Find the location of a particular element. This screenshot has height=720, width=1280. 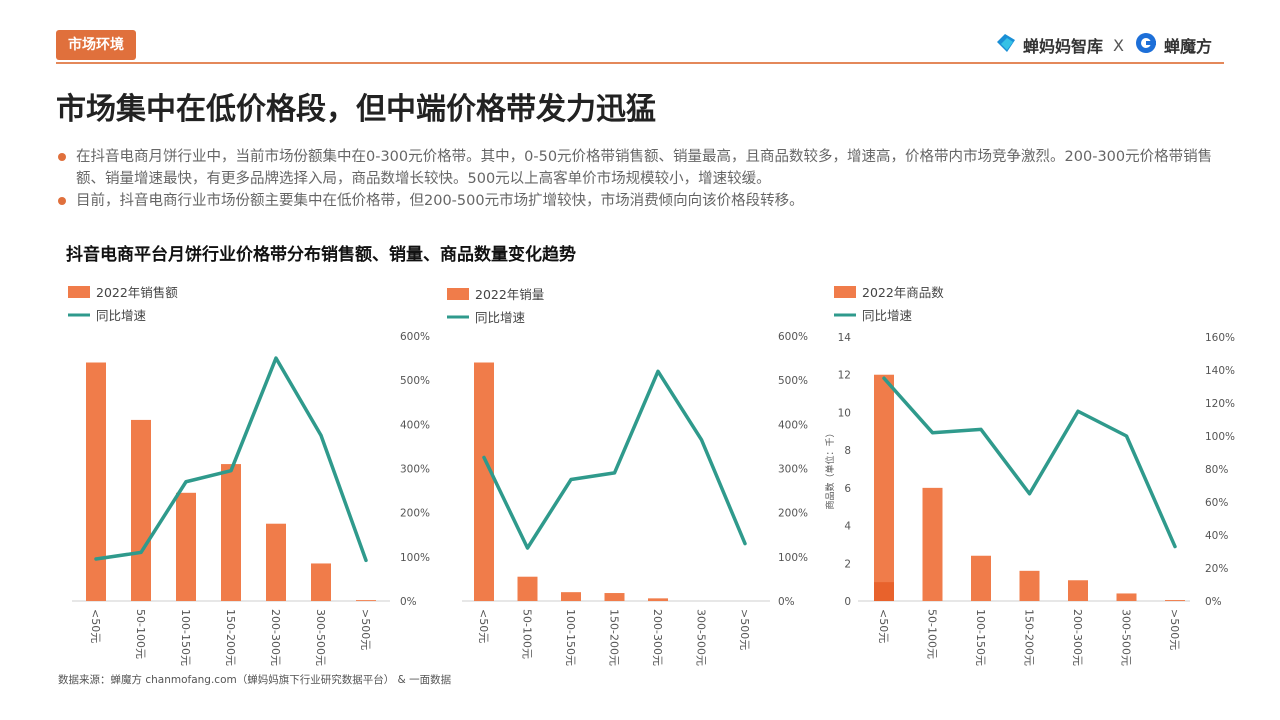

y-tick-label: 12 is located at coordinates (844, 376).